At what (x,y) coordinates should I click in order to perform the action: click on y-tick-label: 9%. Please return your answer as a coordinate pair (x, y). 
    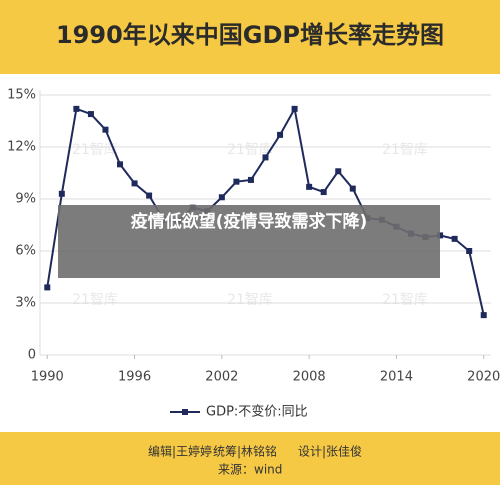
    Looking at the image, I should click on (25, 199).